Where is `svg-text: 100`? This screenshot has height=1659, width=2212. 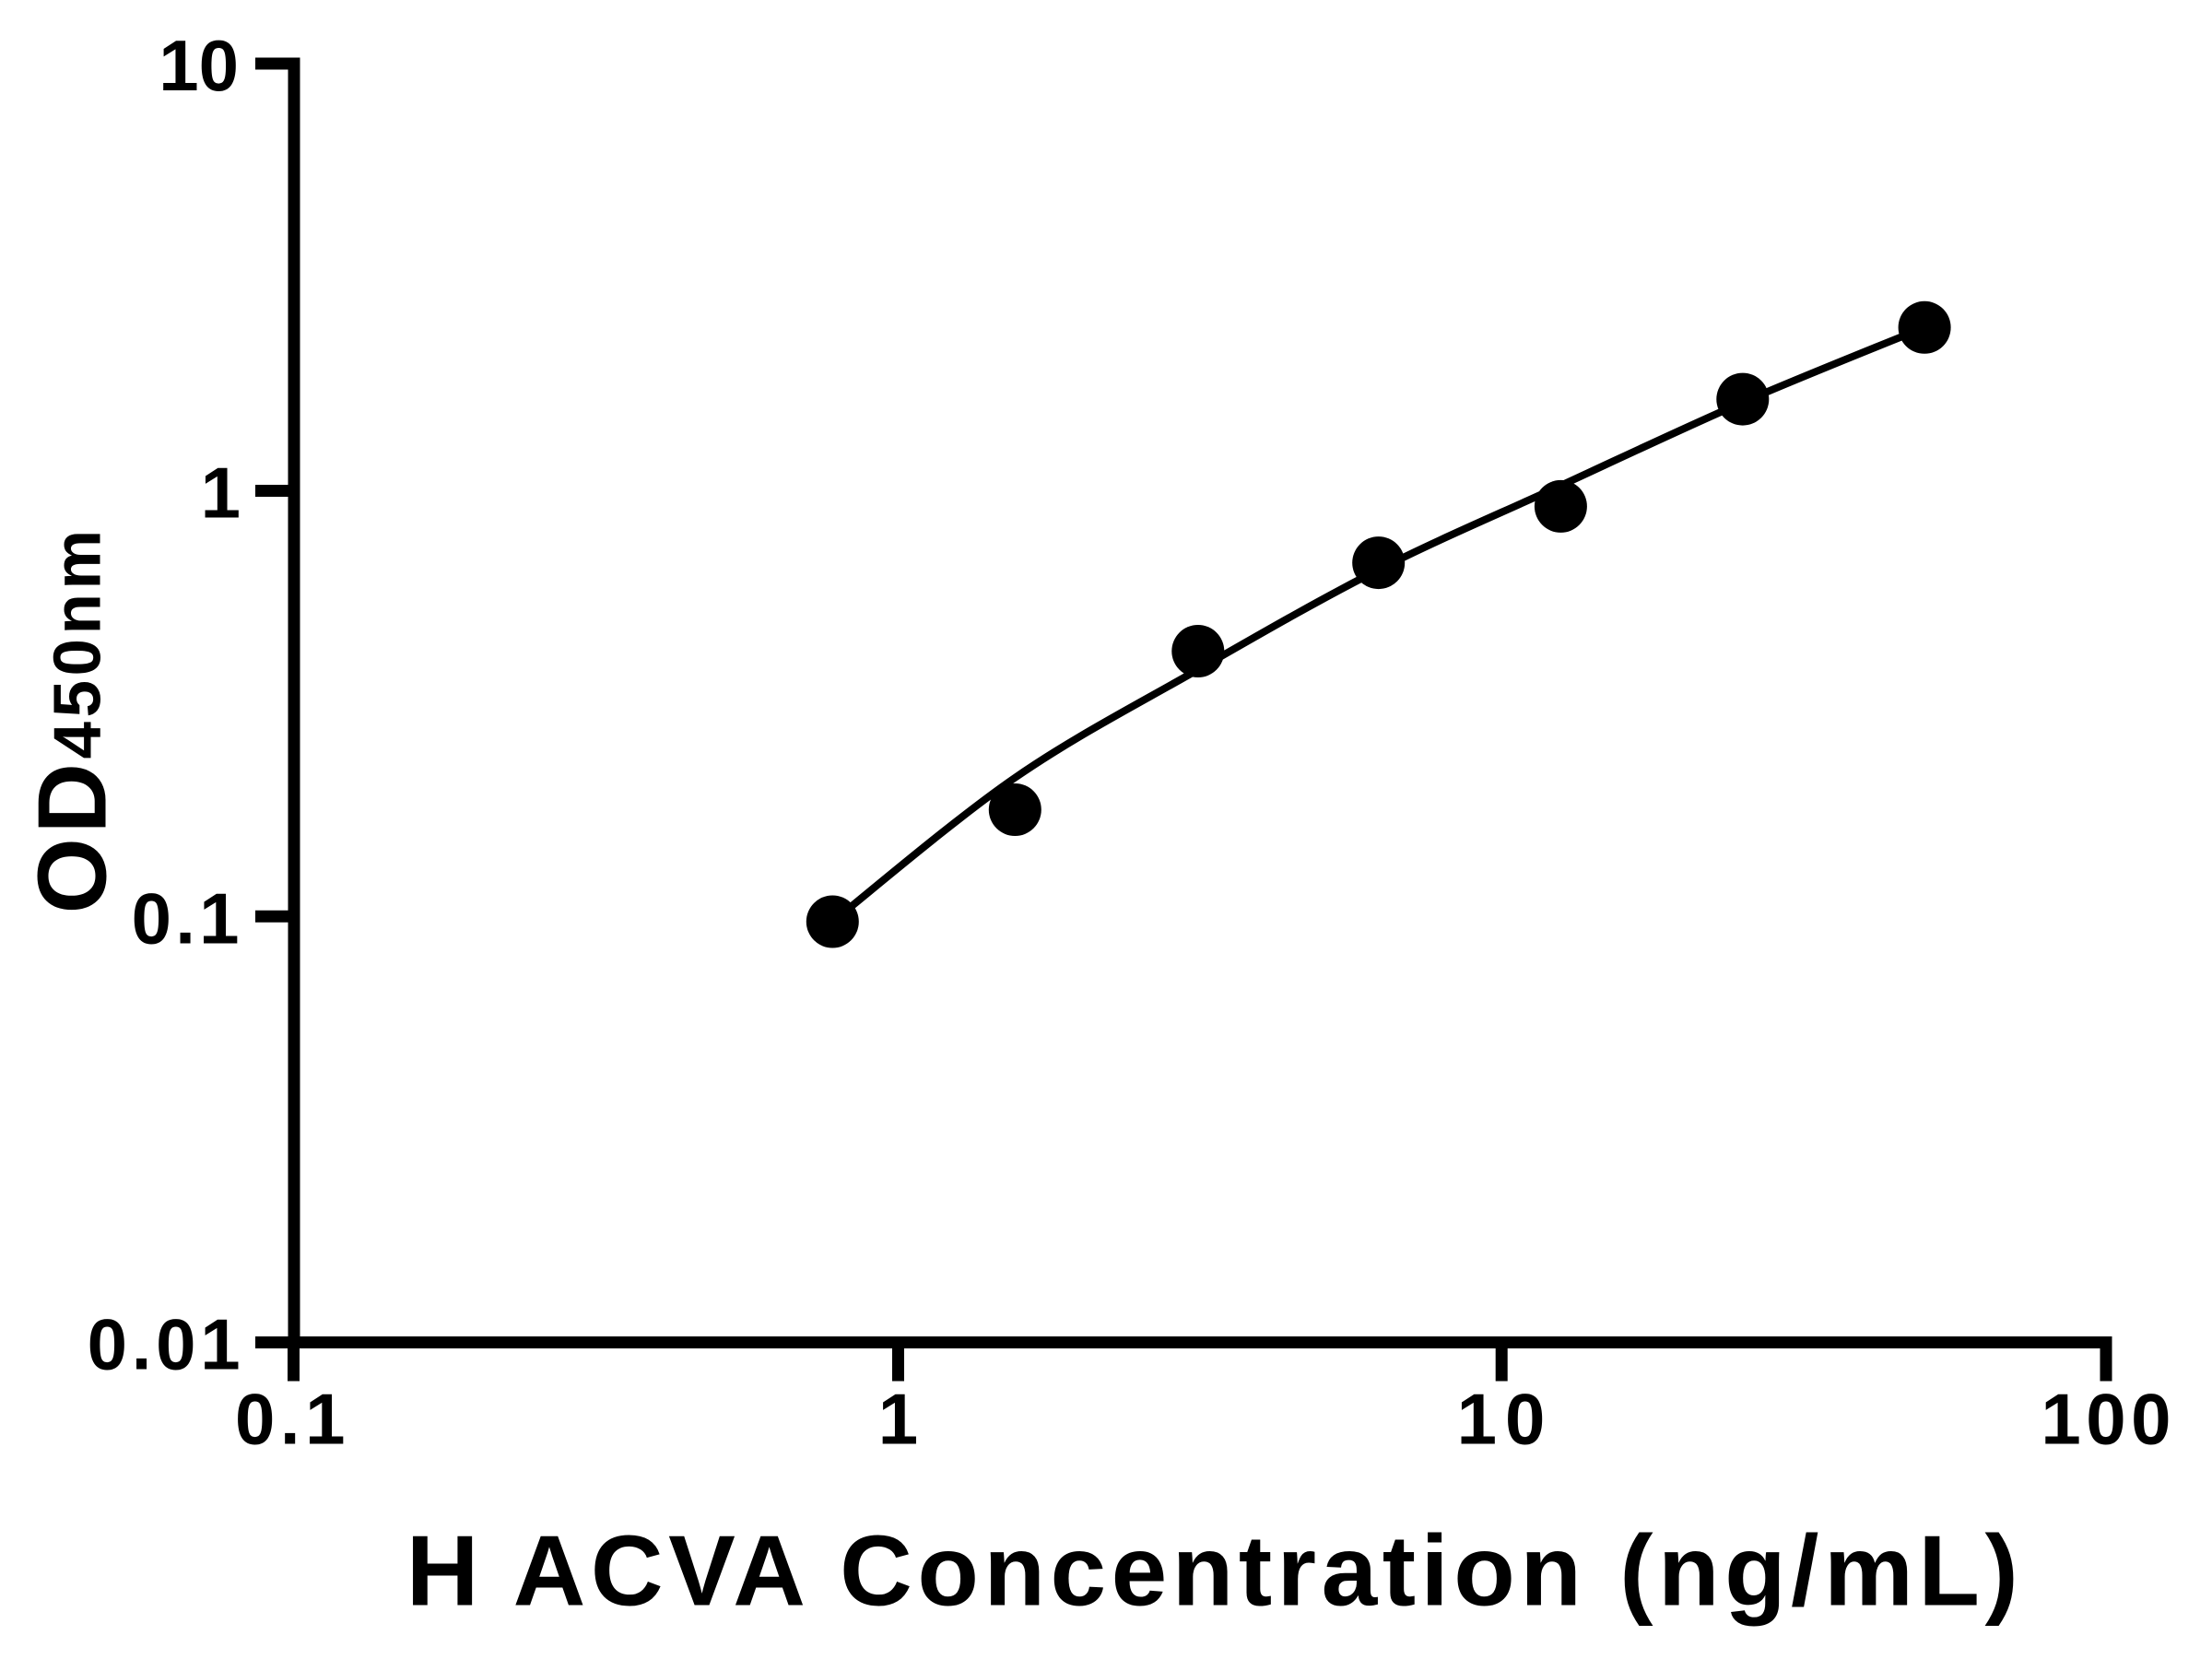 svg-text: 100 is located at coordinates (2108, 1419).